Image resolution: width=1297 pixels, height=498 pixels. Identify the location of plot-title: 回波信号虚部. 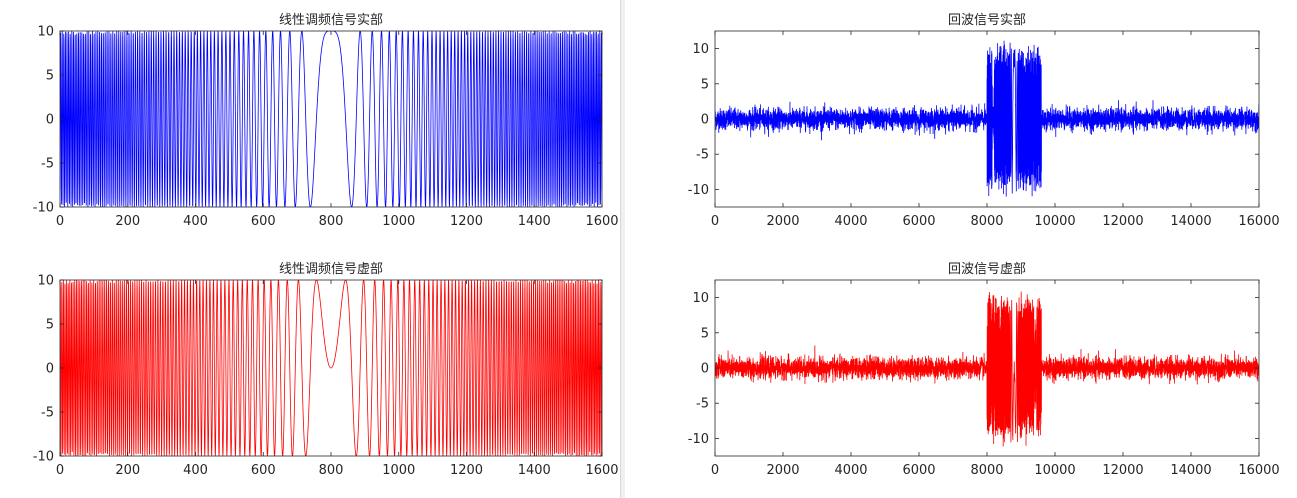
(987, 269).